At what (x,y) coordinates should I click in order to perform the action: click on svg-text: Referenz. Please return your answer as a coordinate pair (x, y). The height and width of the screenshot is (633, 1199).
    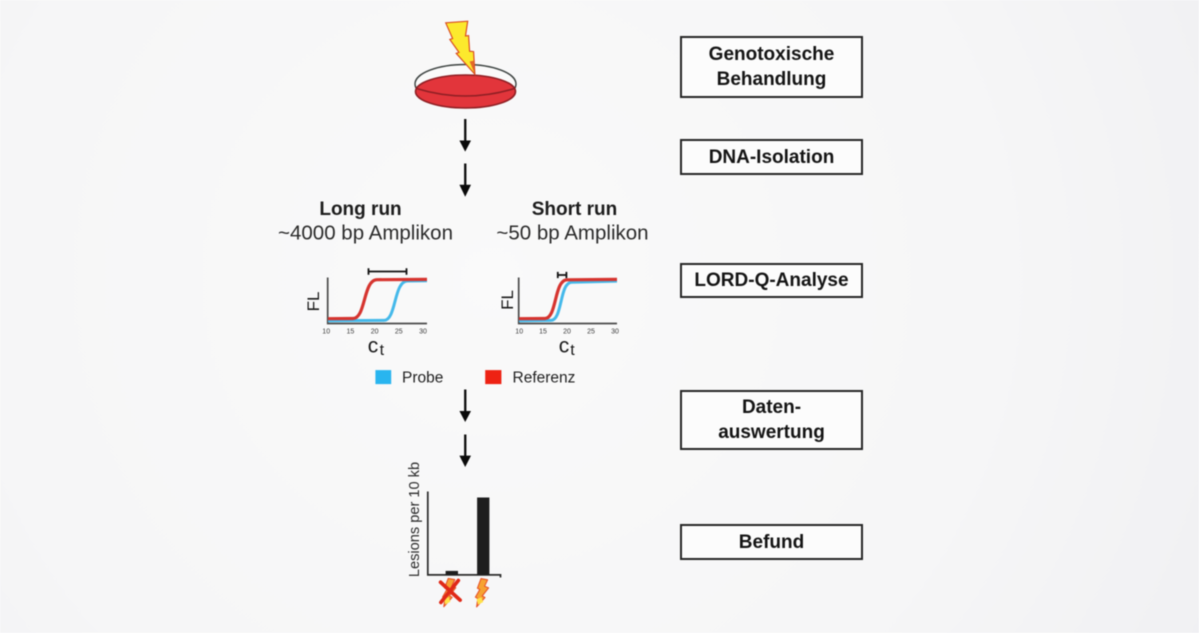
    Looking at the image, I should click on (544, 378).